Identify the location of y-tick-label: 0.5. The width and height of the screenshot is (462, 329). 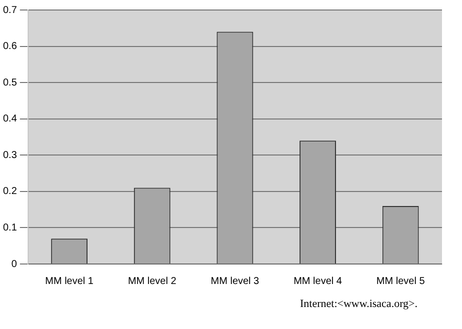
(10, 82).